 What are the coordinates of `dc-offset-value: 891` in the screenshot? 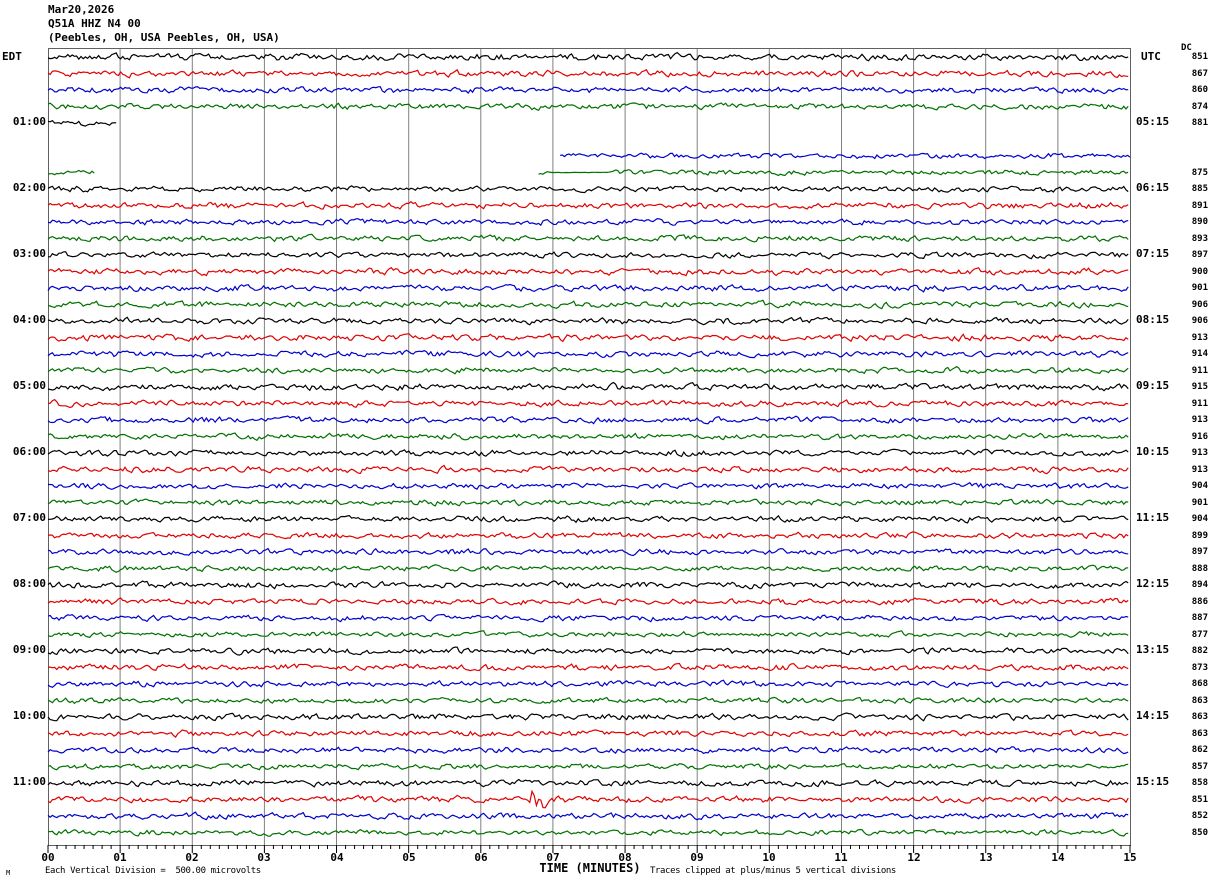 It's located at (1199, 206).